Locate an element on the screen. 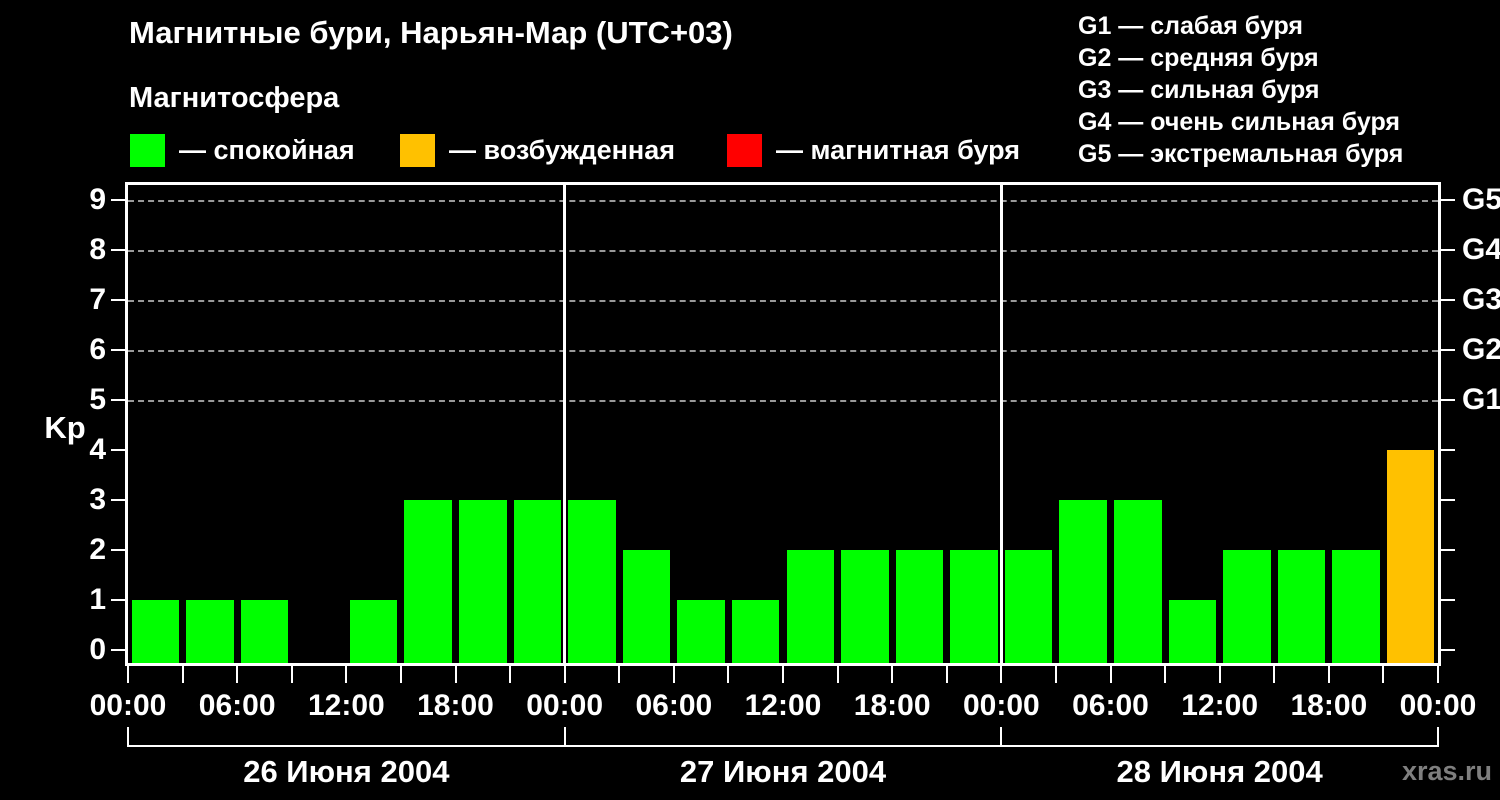  x-tick-label-11: 18:00 is located at coordinates (1329, 705).